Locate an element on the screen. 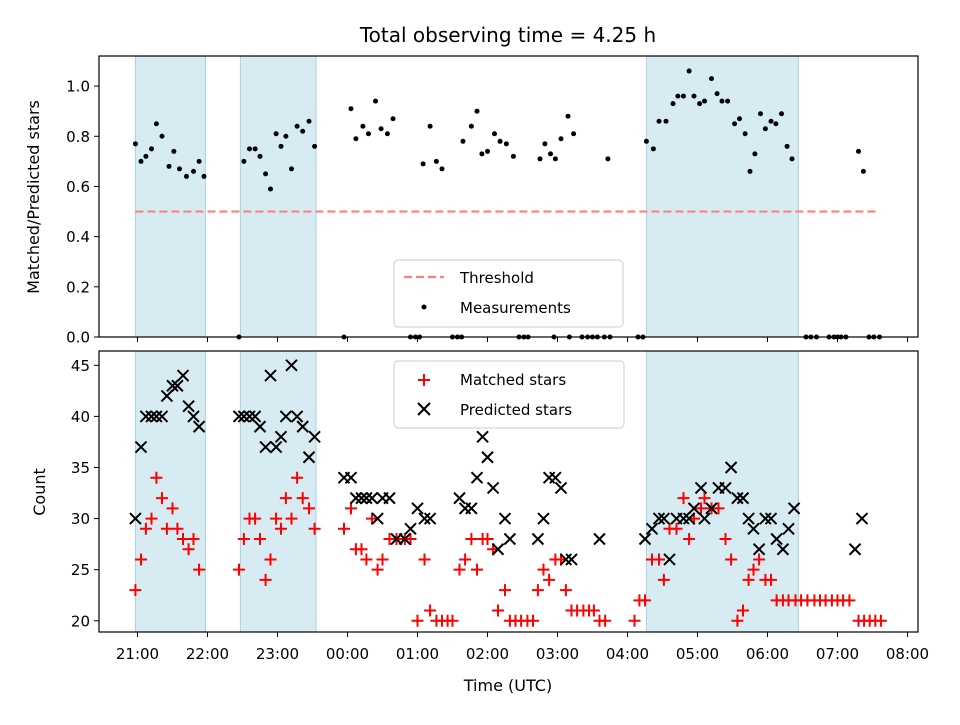 This screenshot has height=725, width=960. observing-window-span is located at coordinates (278, 491).